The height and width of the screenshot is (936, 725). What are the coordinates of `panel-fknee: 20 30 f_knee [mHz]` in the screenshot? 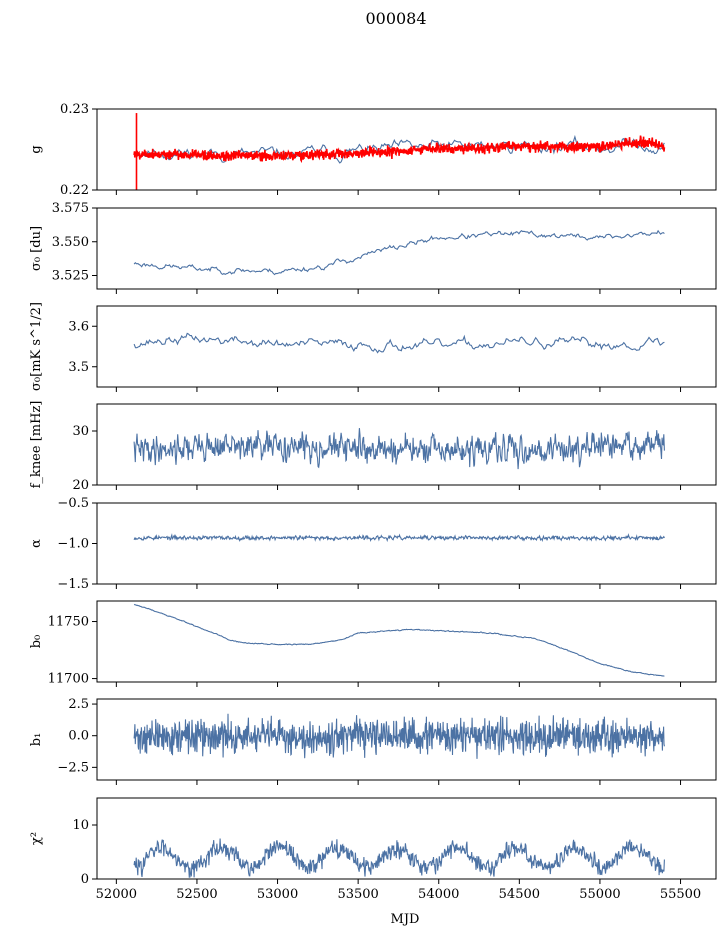 It's located at (373, 447).